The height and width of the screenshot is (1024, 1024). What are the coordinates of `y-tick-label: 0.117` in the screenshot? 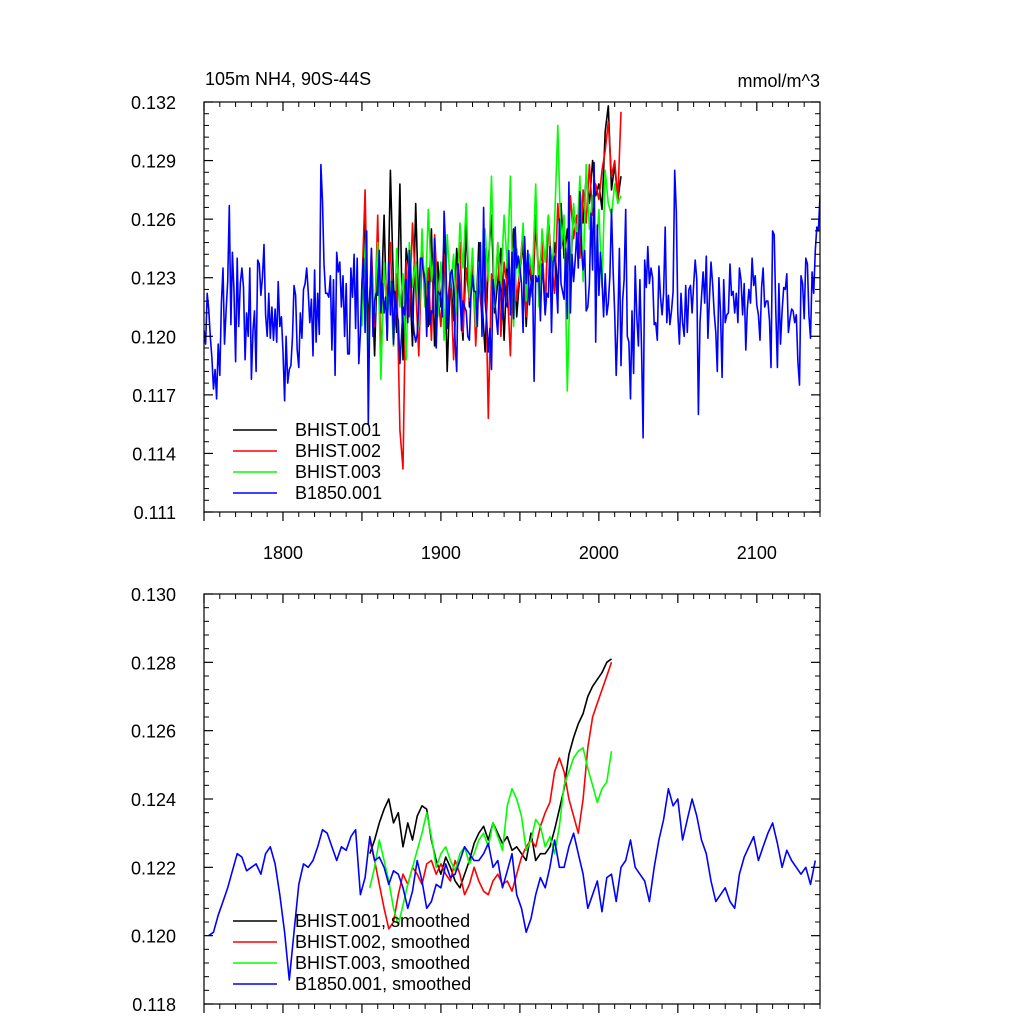 It's located at (154, 396).